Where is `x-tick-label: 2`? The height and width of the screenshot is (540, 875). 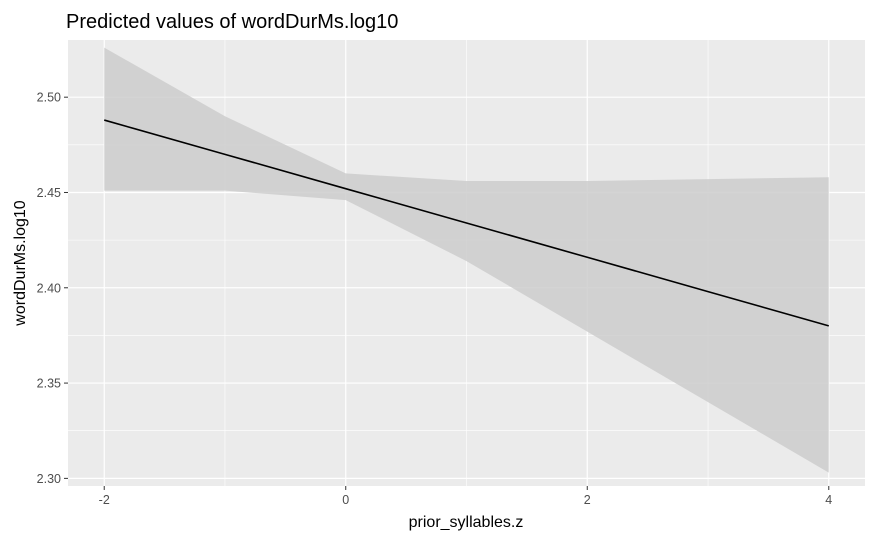
x-tick-label: 2 is located at coordinates (587, 500).